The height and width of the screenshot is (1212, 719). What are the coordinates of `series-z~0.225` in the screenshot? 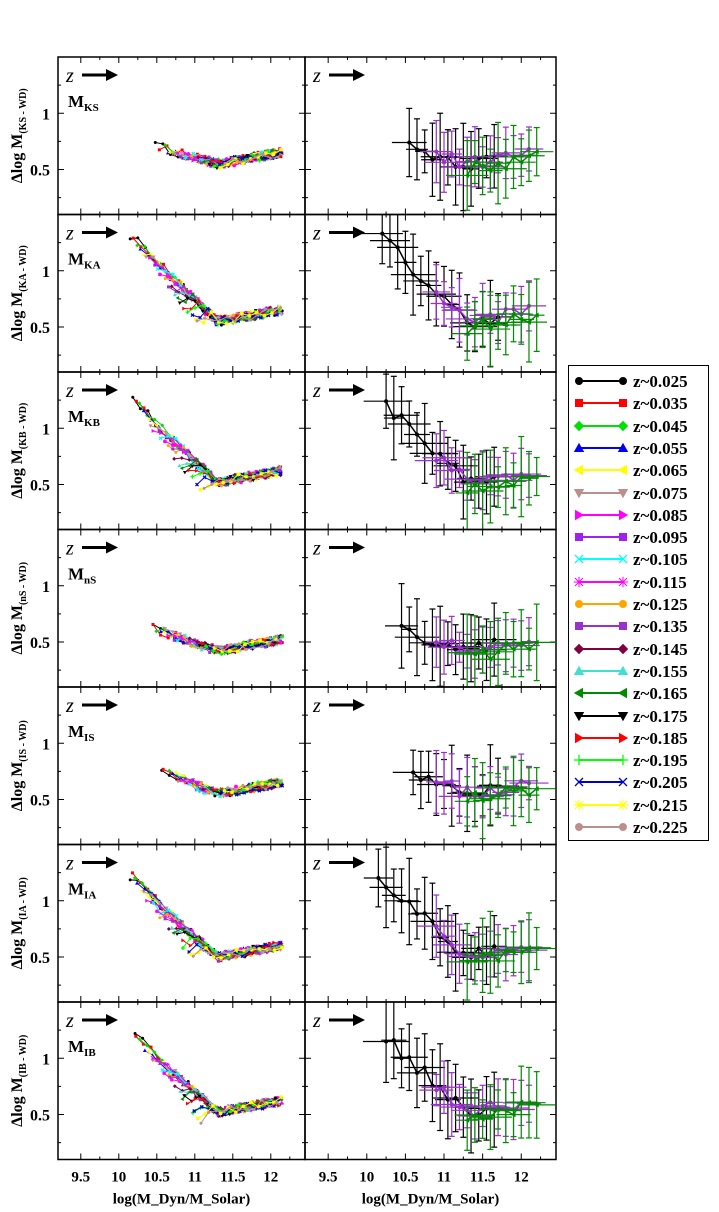 It's located at (251, 158).